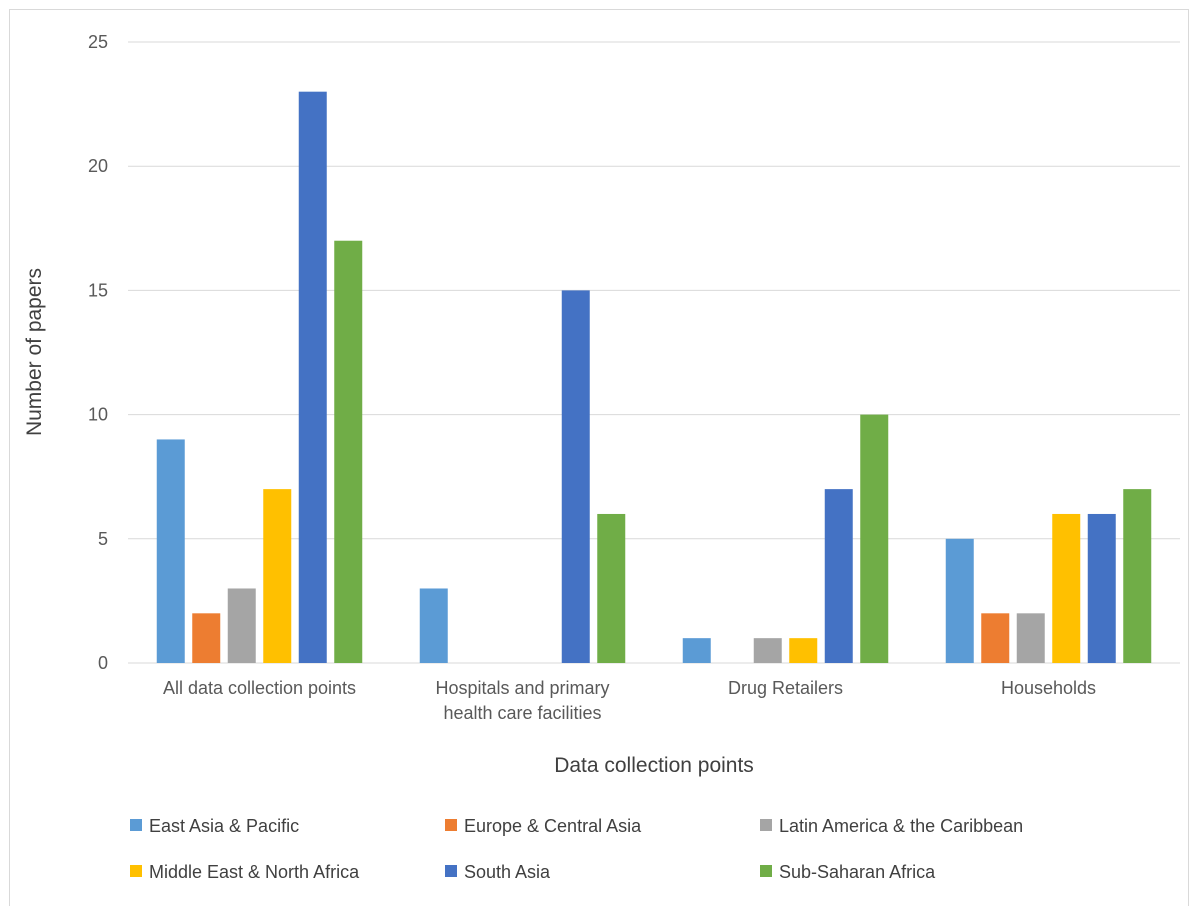 This screenshot has width=1198, height=907. Describe the element at coordinates (103, 663) in the screenshot. I see `y-tick-label: 0` at that location.